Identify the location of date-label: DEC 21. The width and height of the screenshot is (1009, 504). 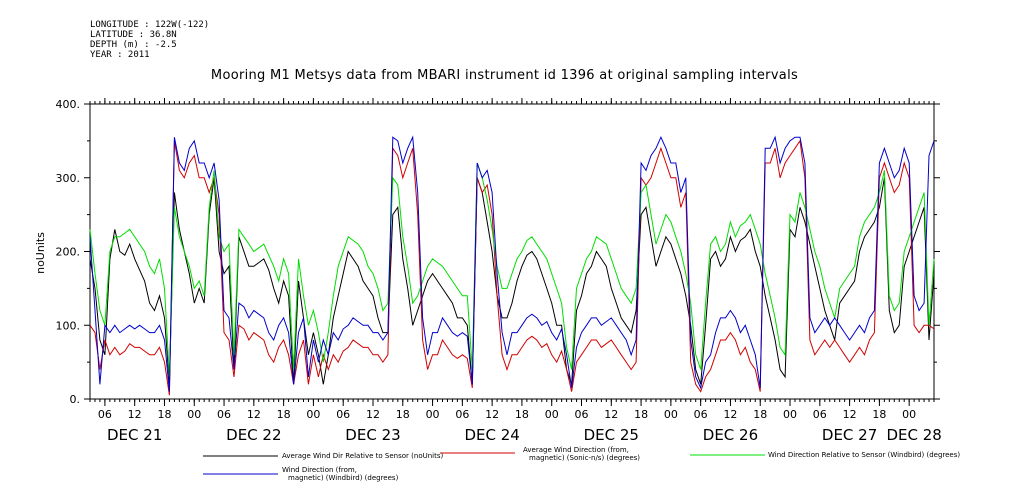
(134, 435).